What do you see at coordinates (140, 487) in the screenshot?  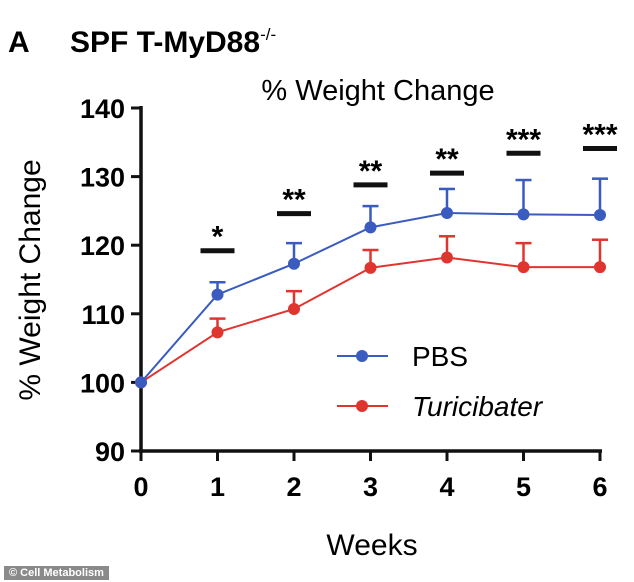 I see `x-tick-label: 0` at bounding box center [140, 487].